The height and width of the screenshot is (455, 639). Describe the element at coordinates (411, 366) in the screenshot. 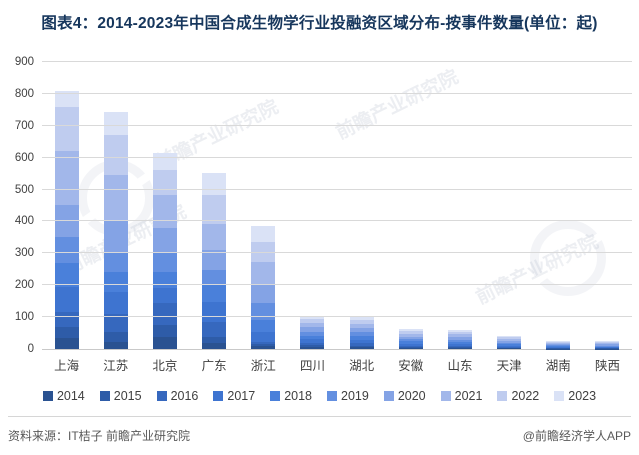

I see `x-axis-category-label: 安徽` at that location.